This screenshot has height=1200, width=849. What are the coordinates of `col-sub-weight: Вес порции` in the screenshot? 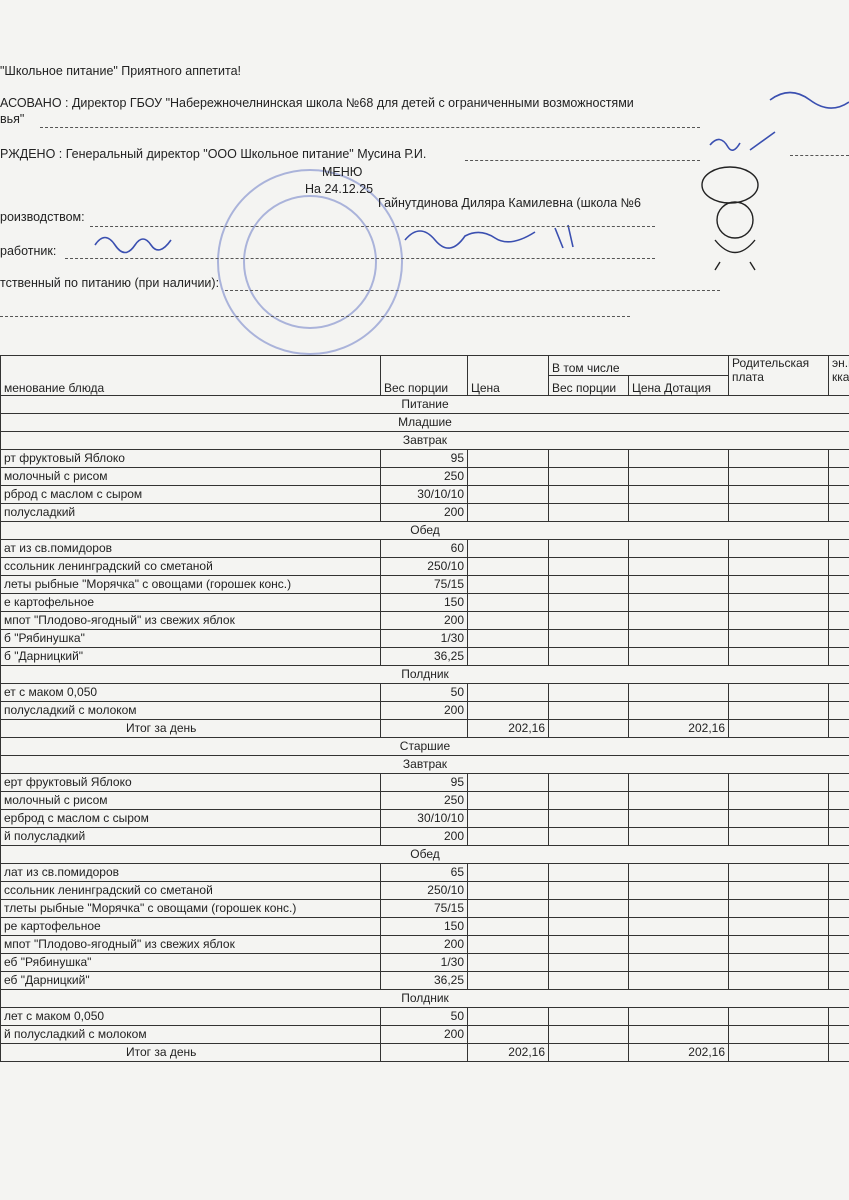 It's located at (588, 385).